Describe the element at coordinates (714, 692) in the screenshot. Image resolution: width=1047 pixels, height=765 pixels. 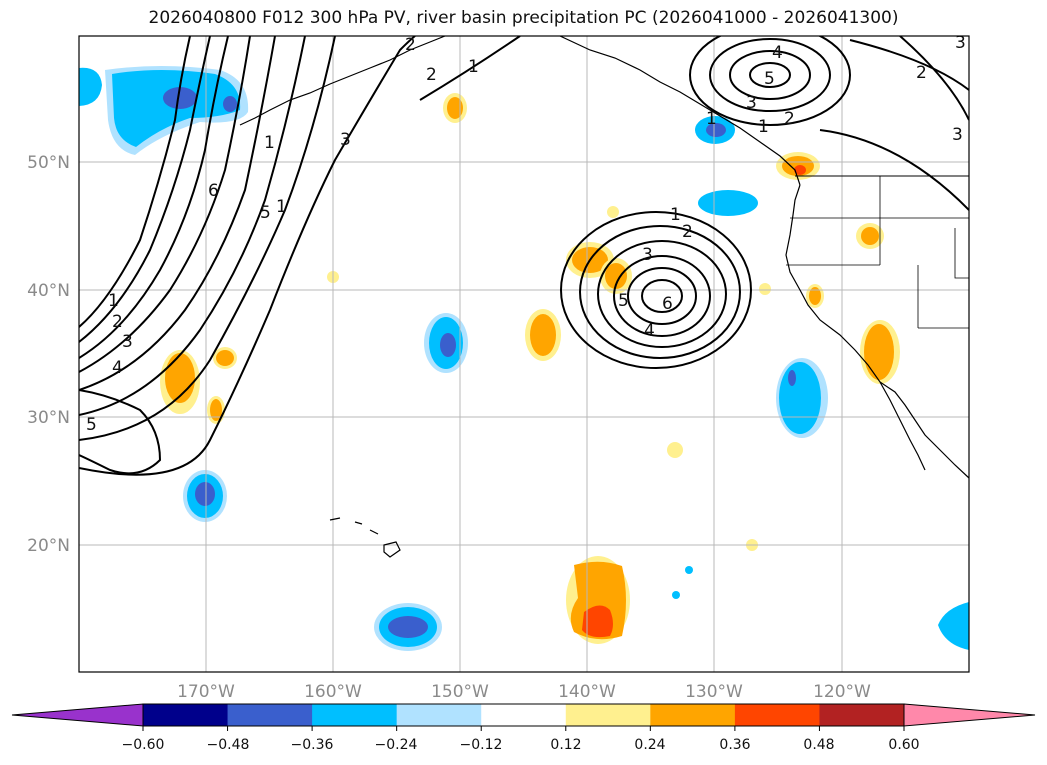
I see `lon-tick-label: 130°W` at that location.